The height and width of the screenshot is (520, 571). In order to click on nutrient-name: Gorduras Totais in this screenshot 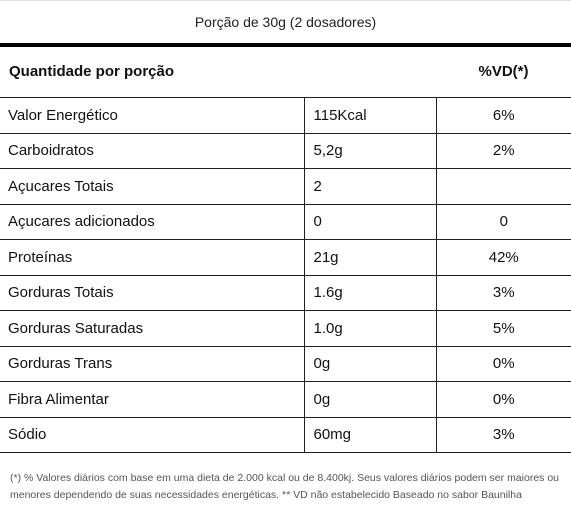, I will do `click(152, 292)`.